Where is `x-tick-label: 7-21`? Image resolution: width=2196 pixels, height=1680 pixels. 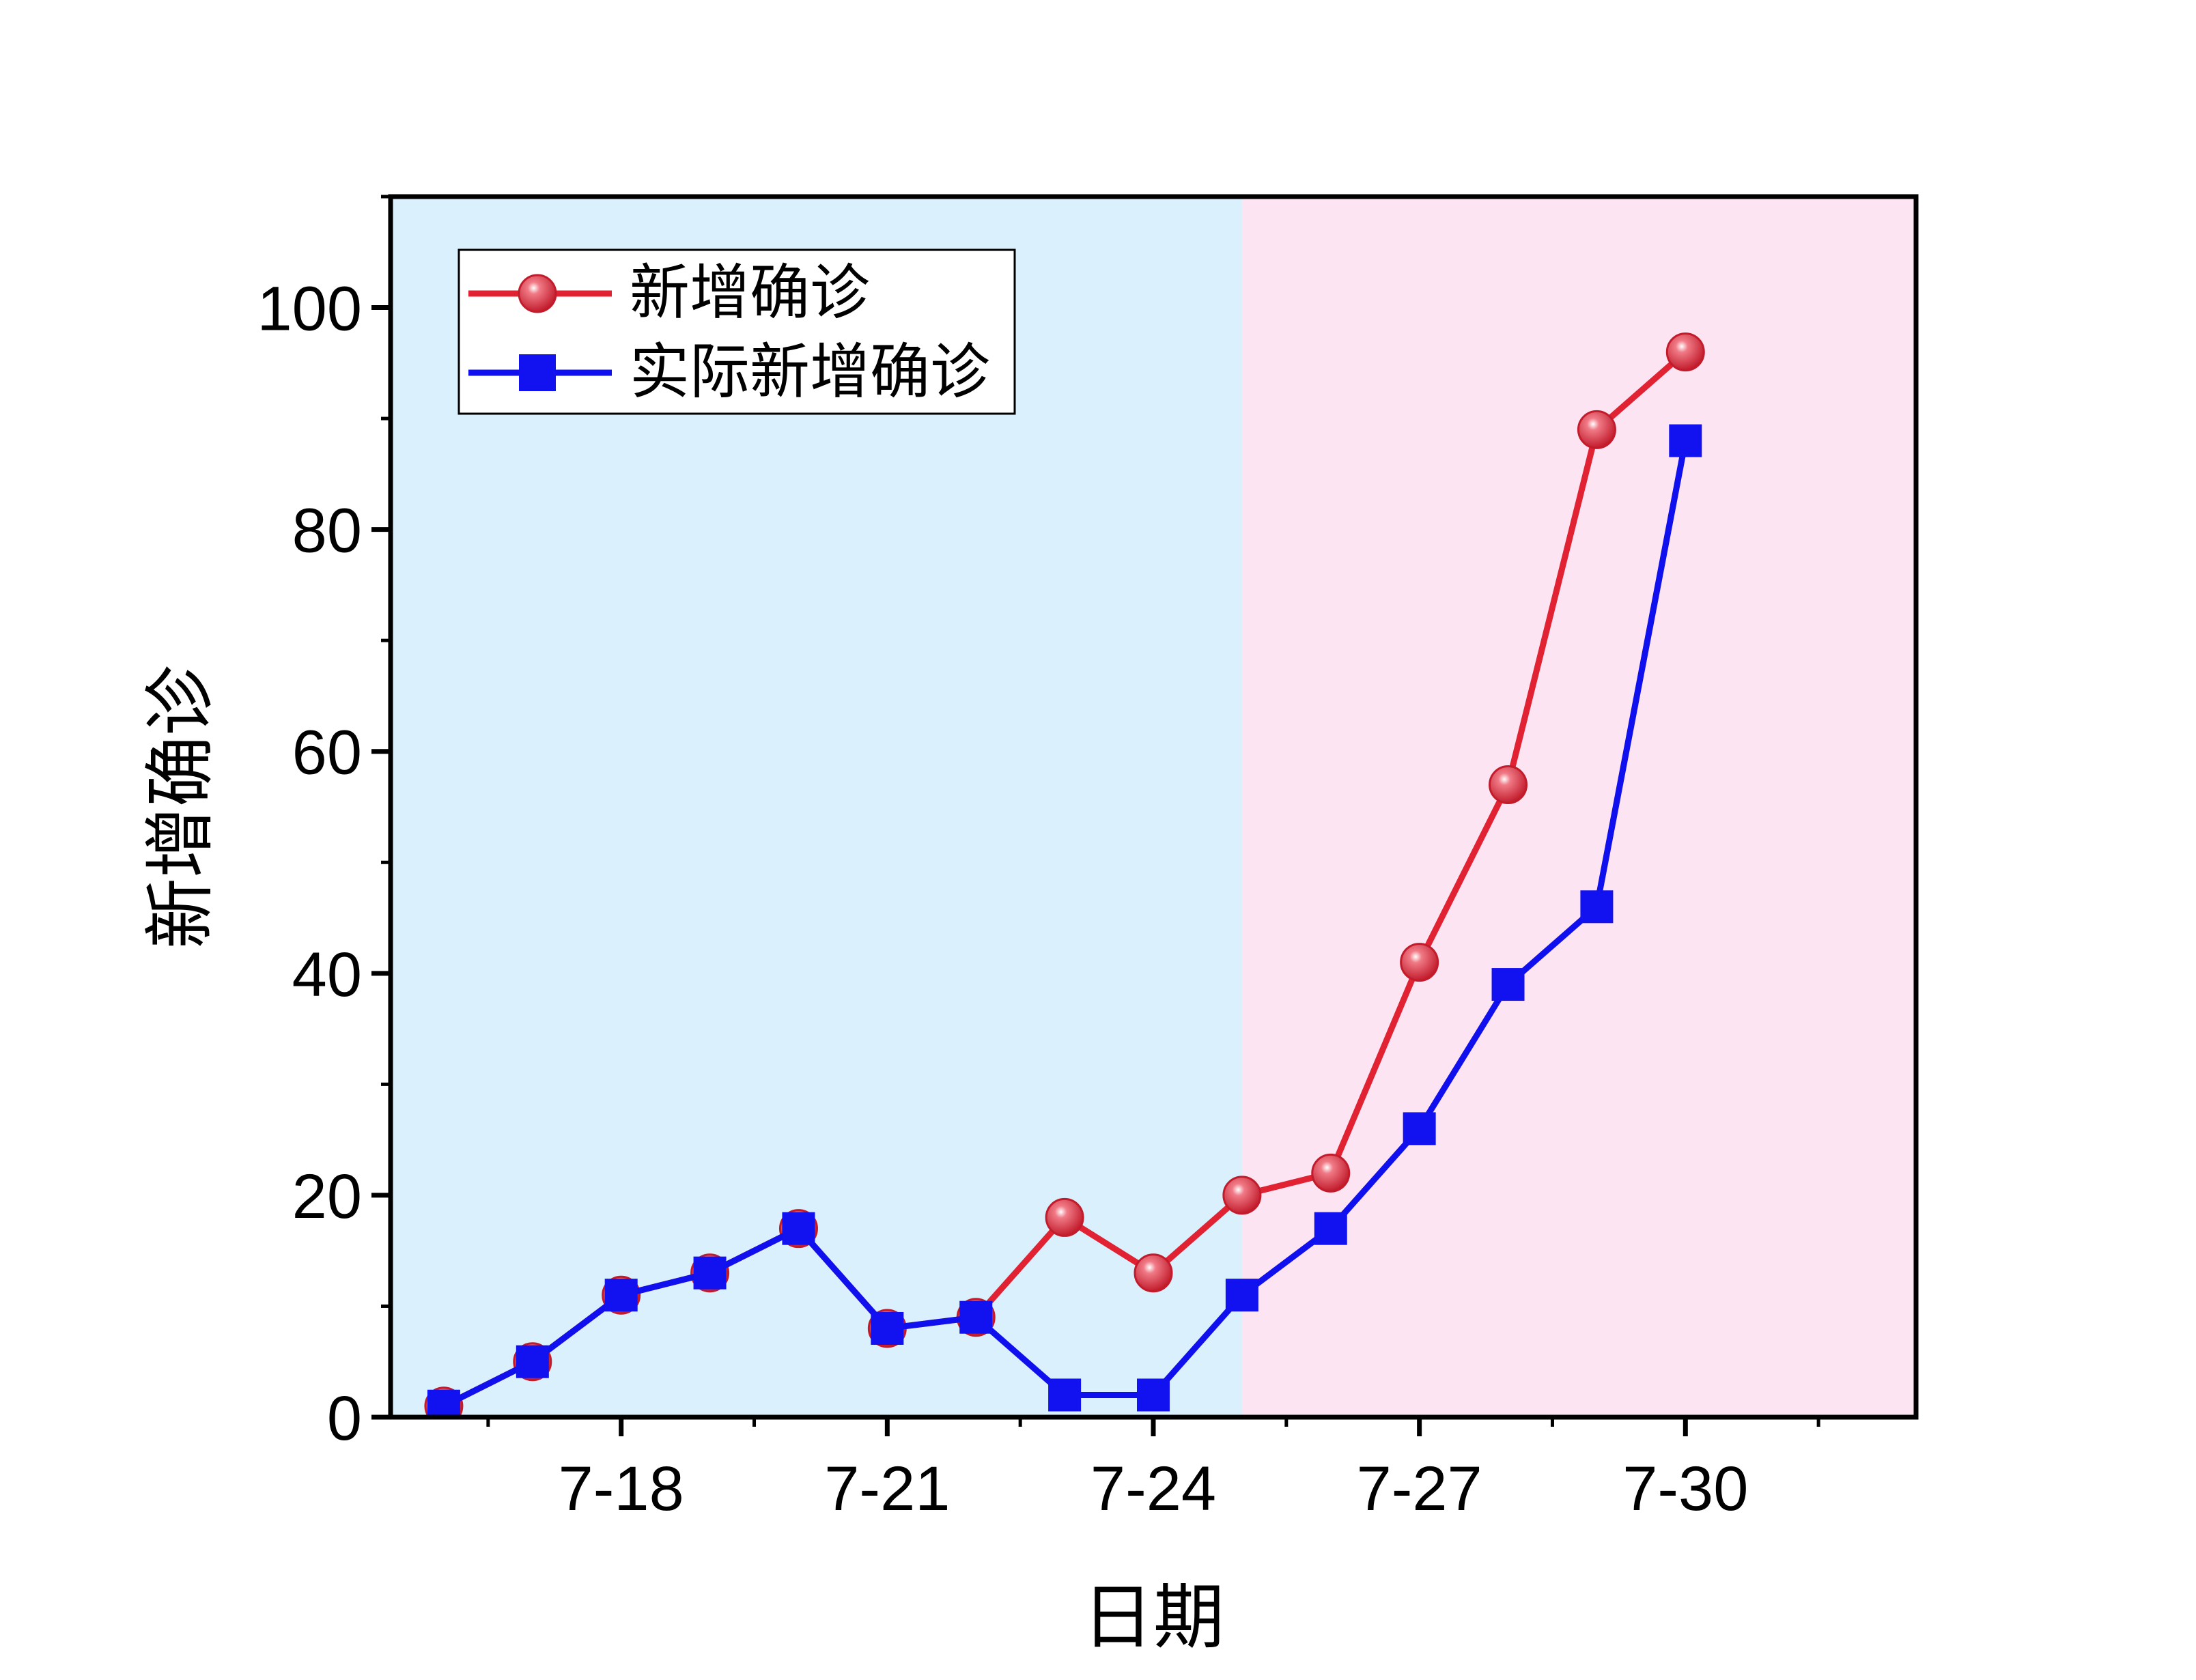 x-tick-label: 7-21 is located at coordinates (887, 1489).